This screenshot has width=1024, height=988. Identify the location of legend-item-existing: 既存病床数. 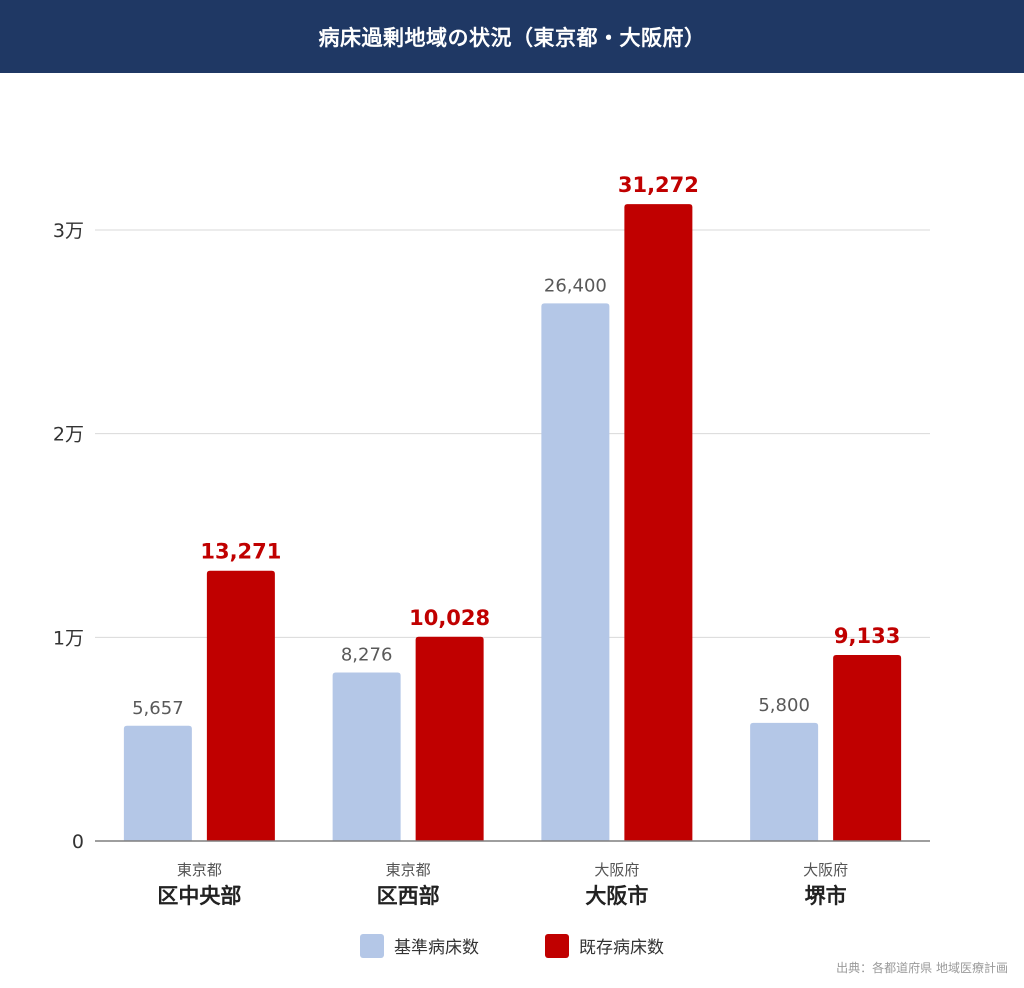
(604, 945).